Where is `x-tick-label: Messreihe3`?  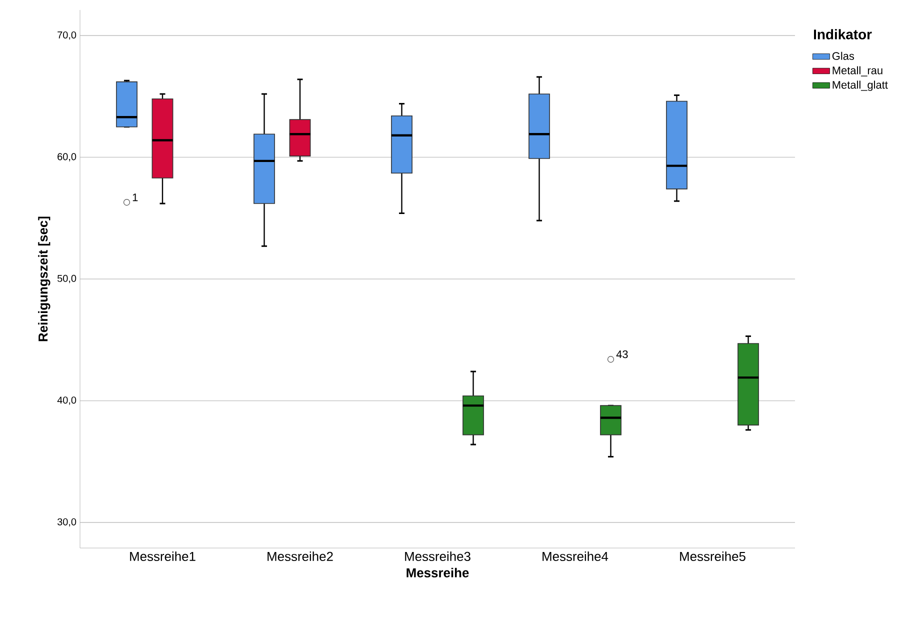 x-tick-label: Messreihe3 is located at coordinates (437, 557).